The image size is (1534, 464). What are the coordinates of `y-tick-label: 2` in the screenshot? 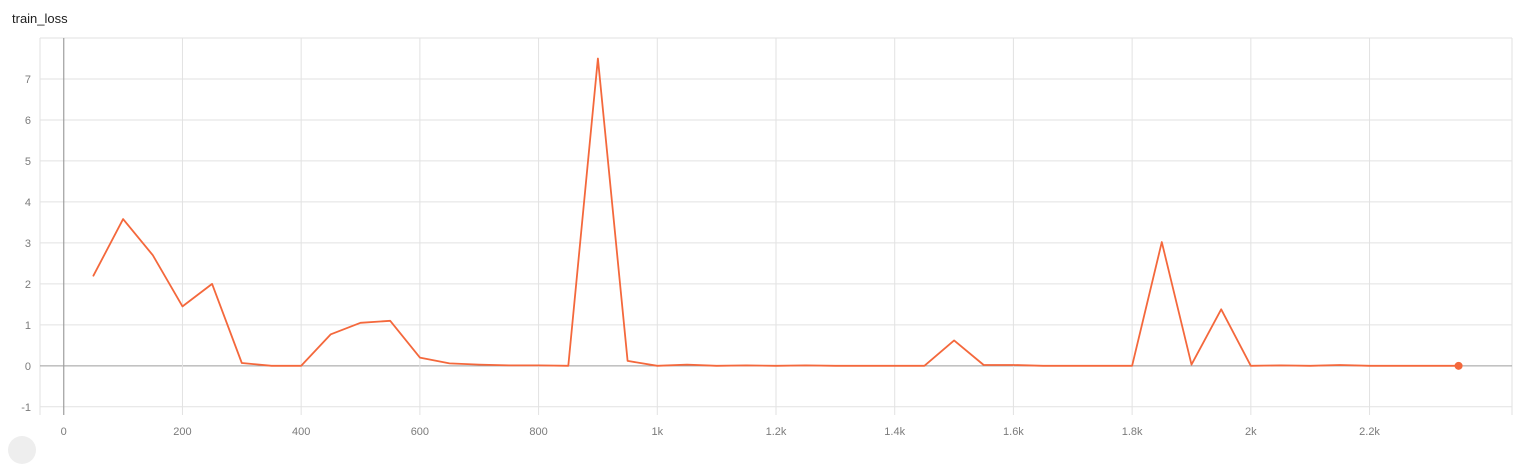 It's located at (28, 285).